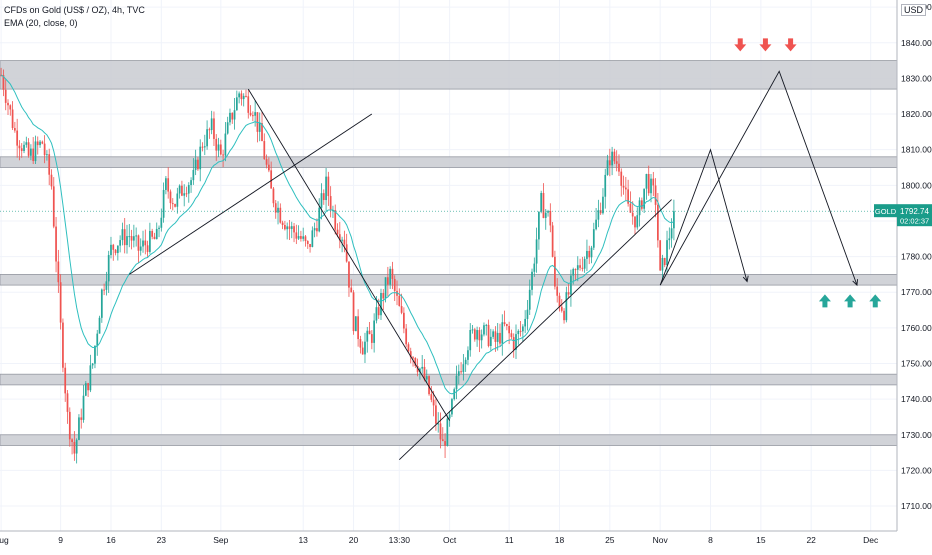 The width and height of the screenshot is (932, 555). What do you see at coordinates (913, 10) in the screenshot?
I see `currency-label: USD` at bounding box center [913, 10].